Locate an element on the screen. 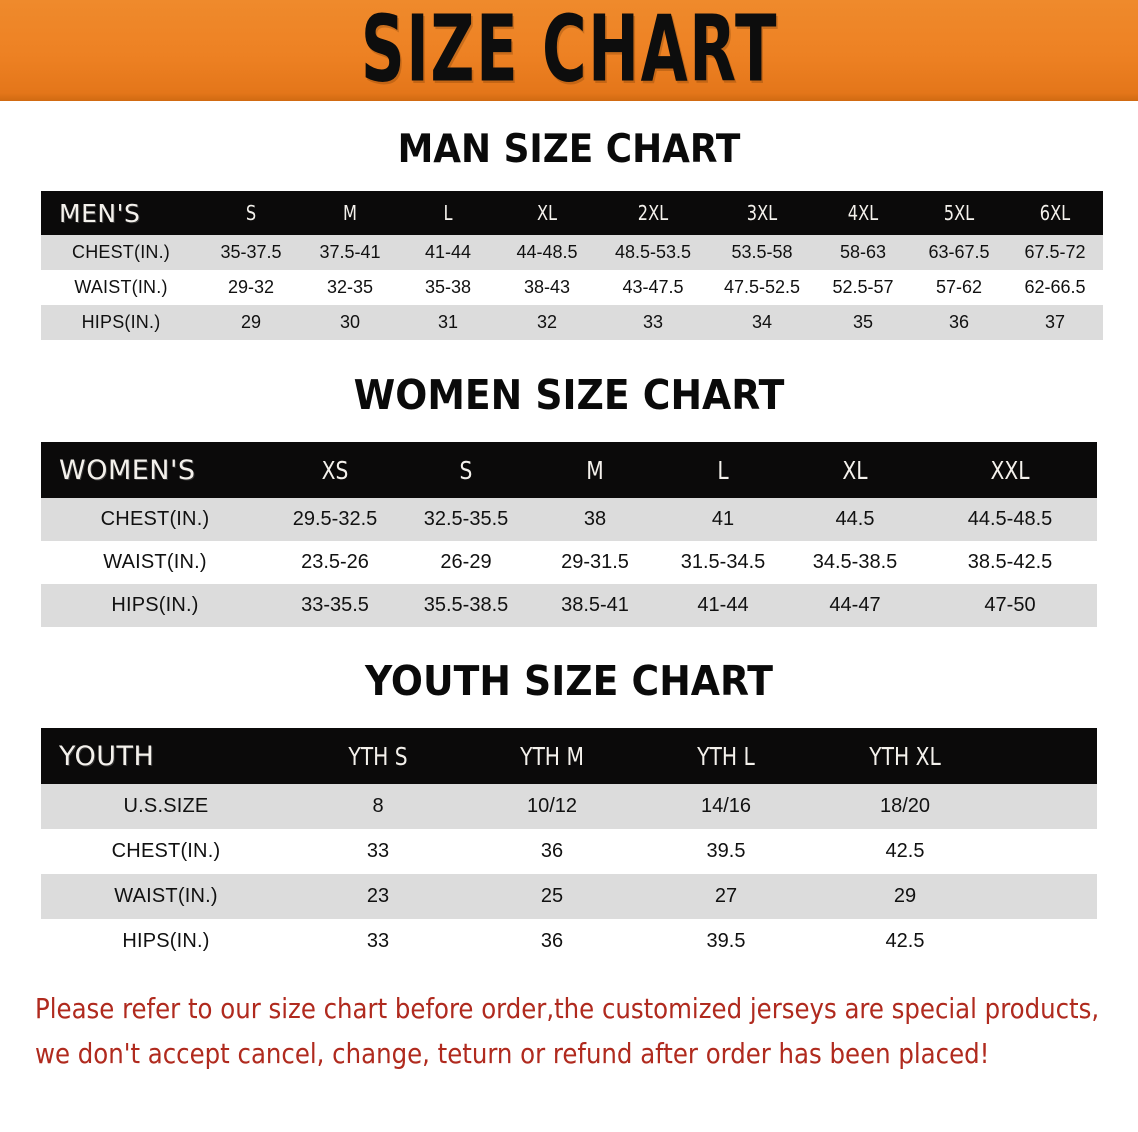 The height and width of the screenshot is (1132, 1138). youth-measurement-cell: 8 is located at coordinates (378, 806).